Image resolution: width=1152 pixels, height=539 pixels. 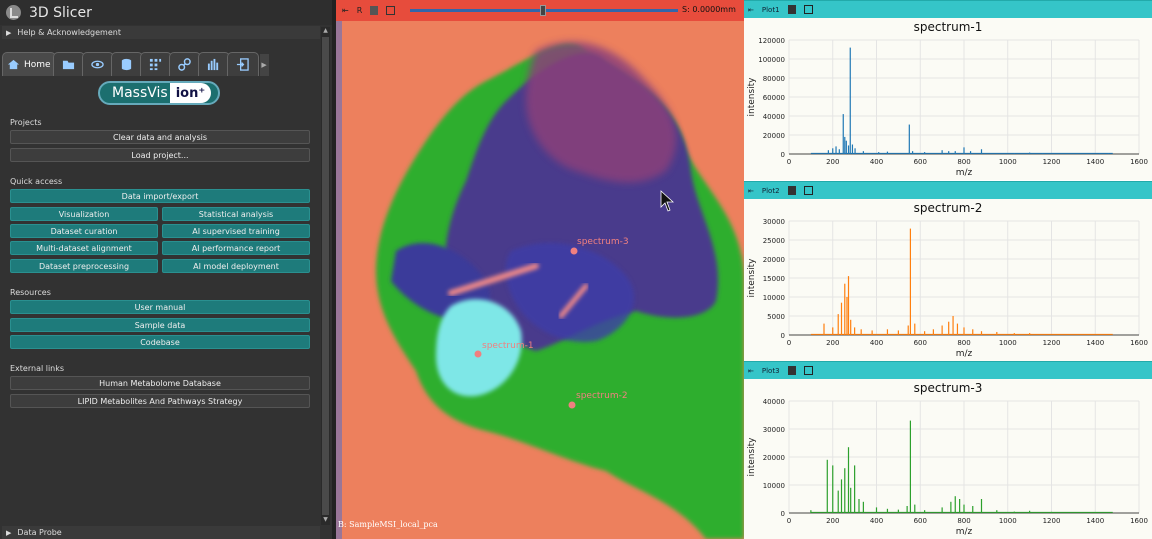 I want to click on help-acknowledgement-section: ▶ Help & Acknowledgement, so click(x=161, y=32).